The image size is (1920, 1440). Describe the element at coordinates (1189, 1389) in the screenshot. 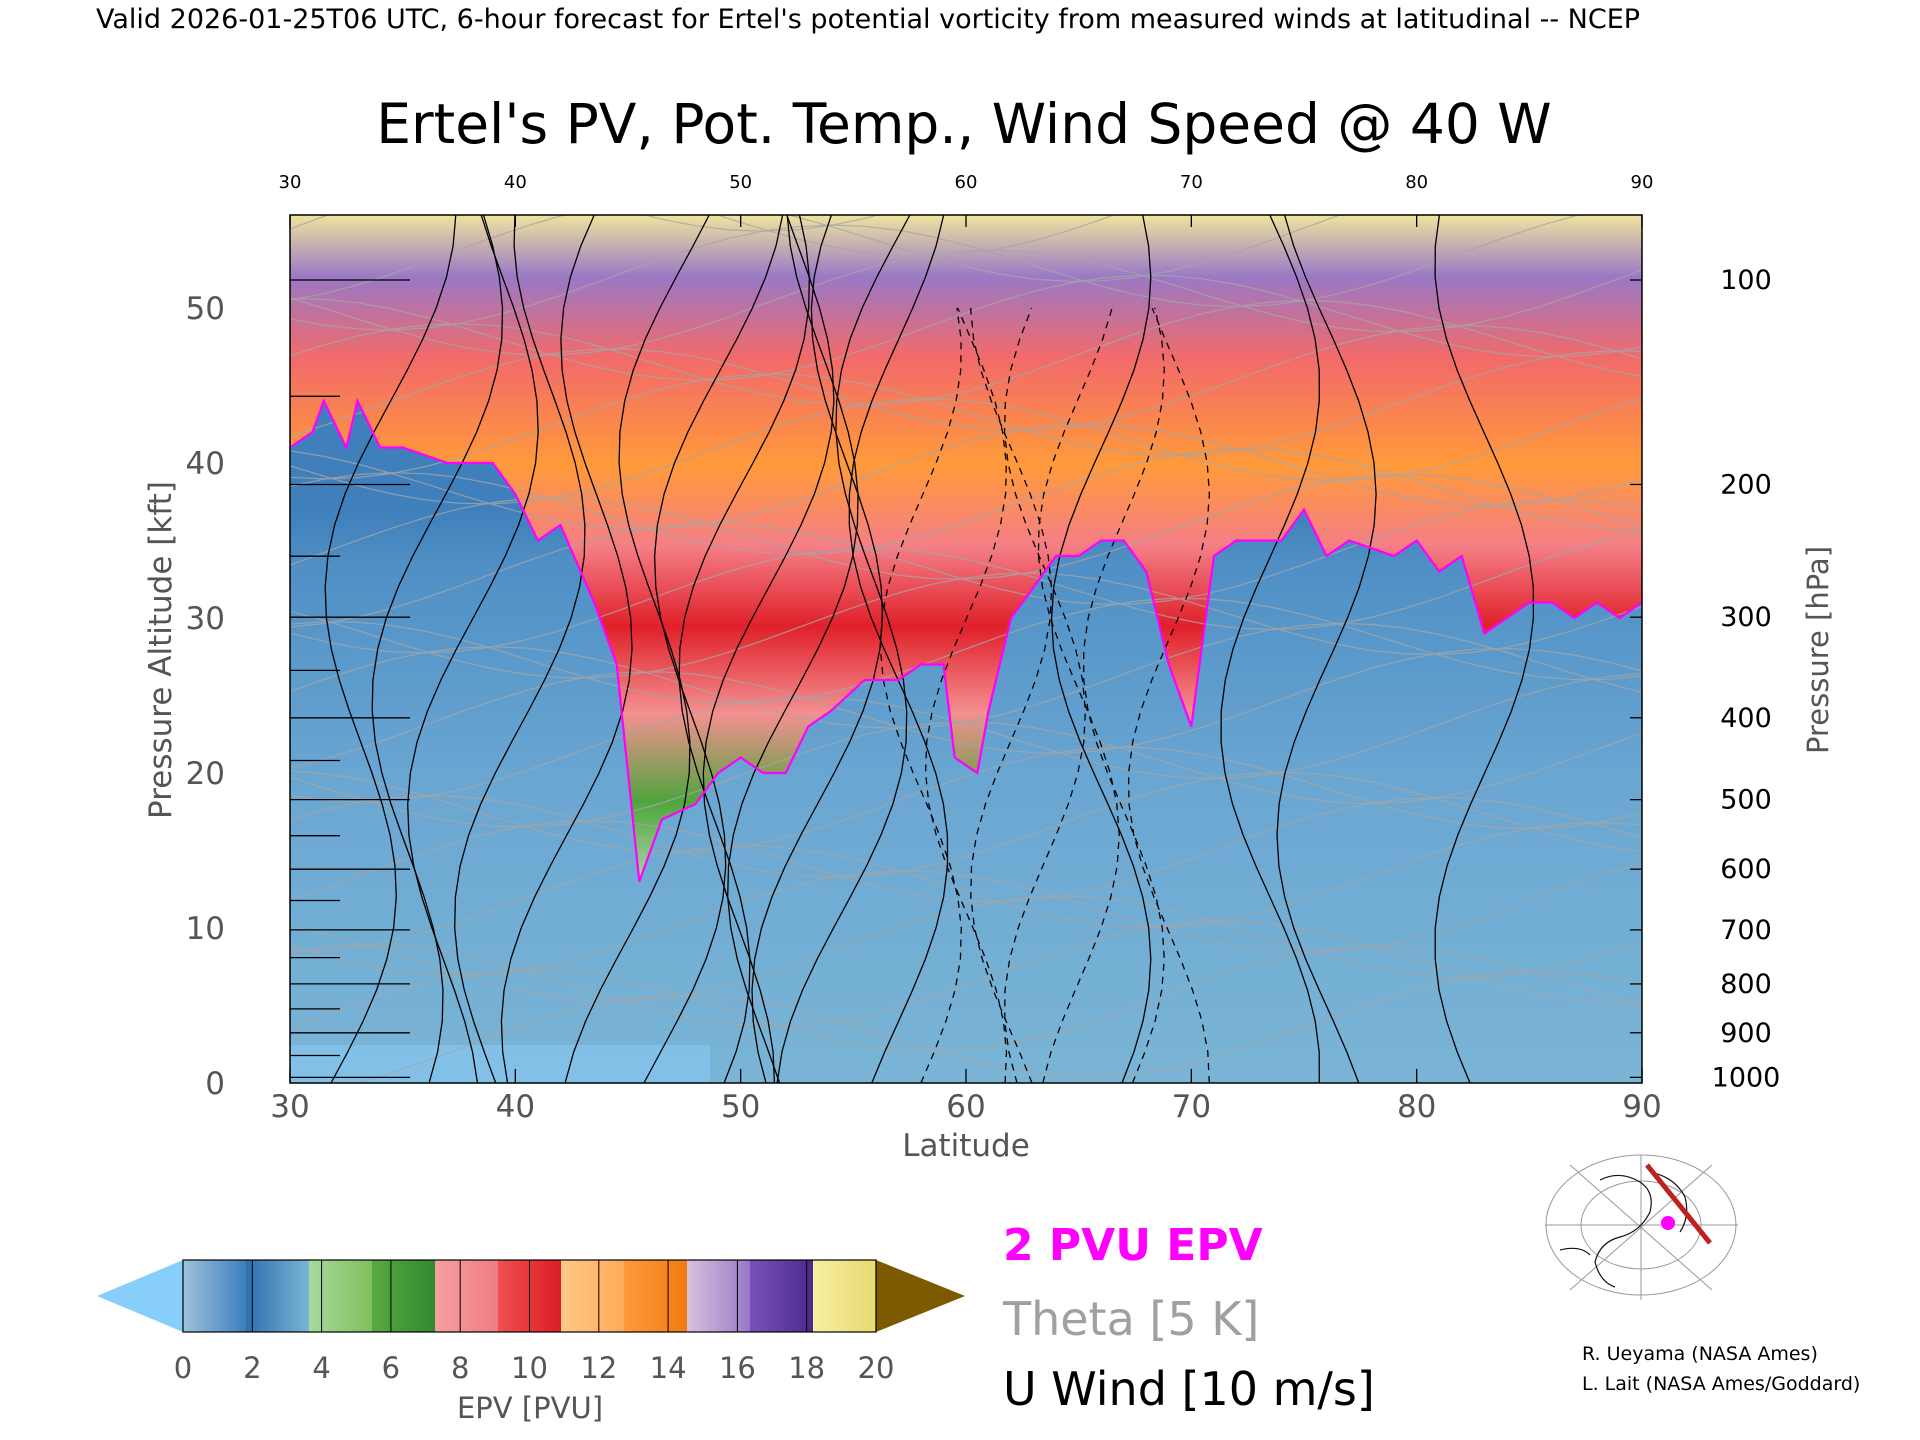

I see `legend-item-wind: U Wind [10 m/s]` at that location.